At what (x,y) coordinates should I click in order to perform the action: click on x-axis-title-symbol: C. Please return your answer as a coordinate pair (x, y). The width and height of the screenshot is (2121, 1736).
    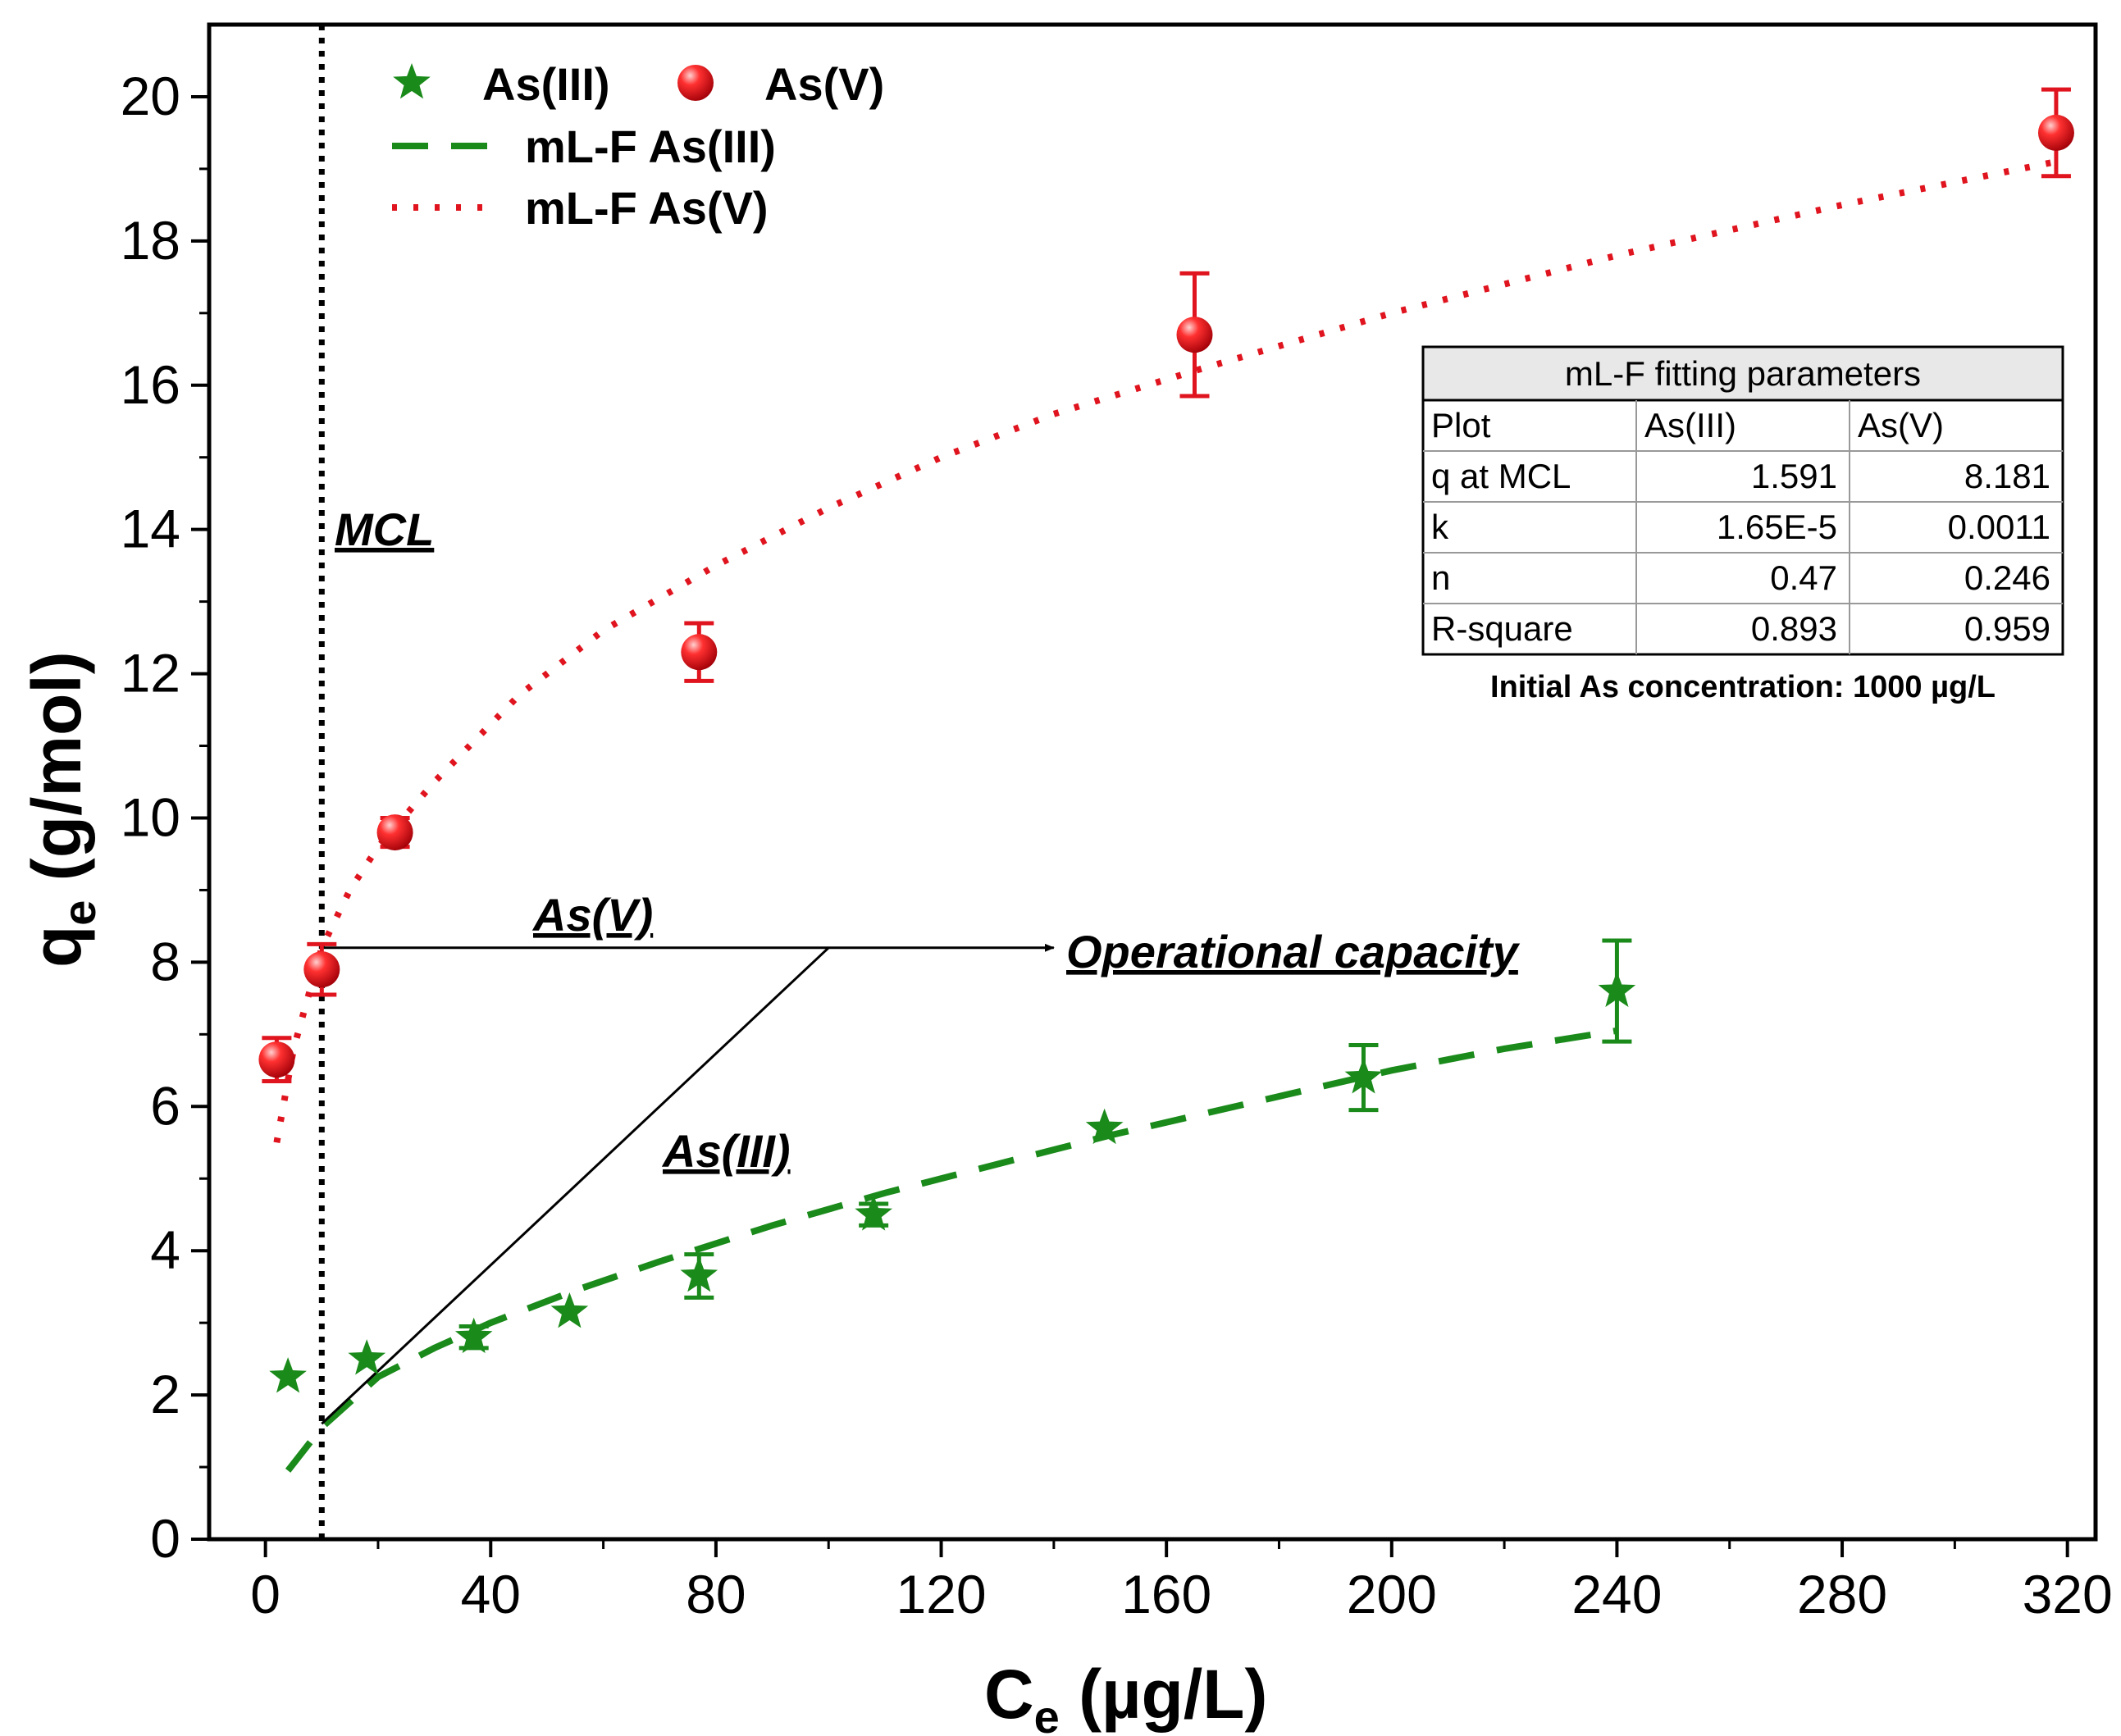
    Looking at the image, I should click on (1009, 1695).